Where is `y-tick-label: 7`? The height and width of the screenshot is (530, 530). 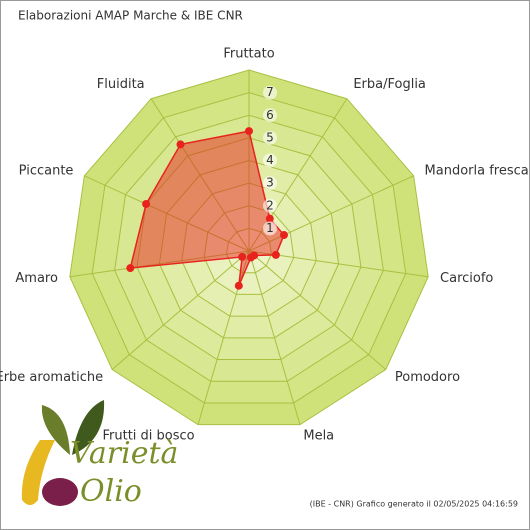 y-tick-label: 7 is located at coordinates (270, 92).